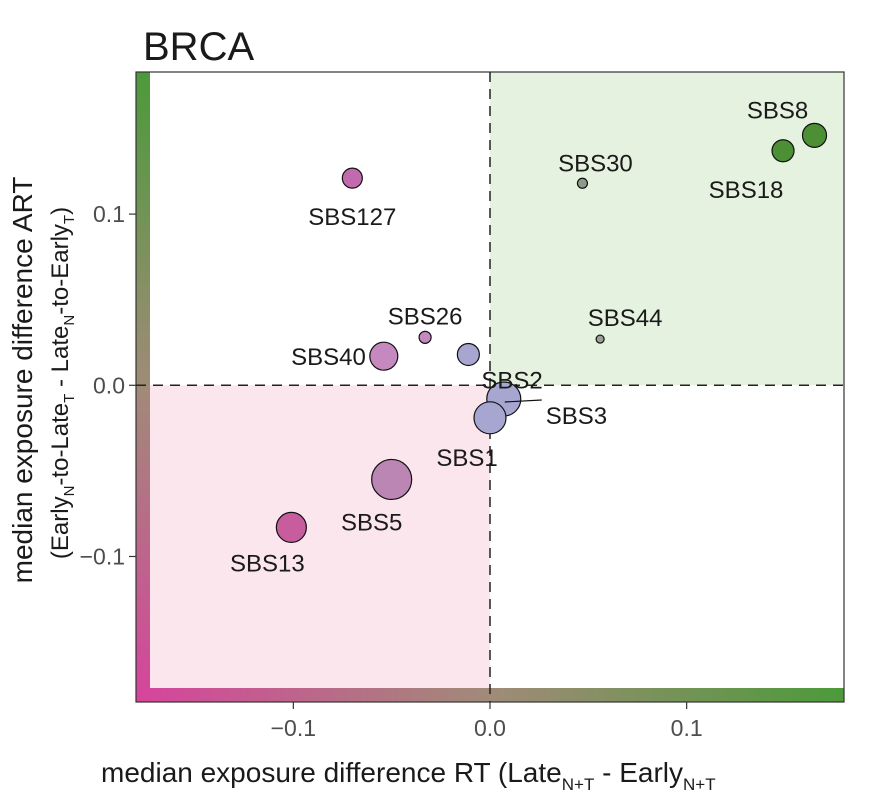 The width and height of the screenshot is (869, 798). I want to click on label-sbs2: SBS2, so click(511, 380).